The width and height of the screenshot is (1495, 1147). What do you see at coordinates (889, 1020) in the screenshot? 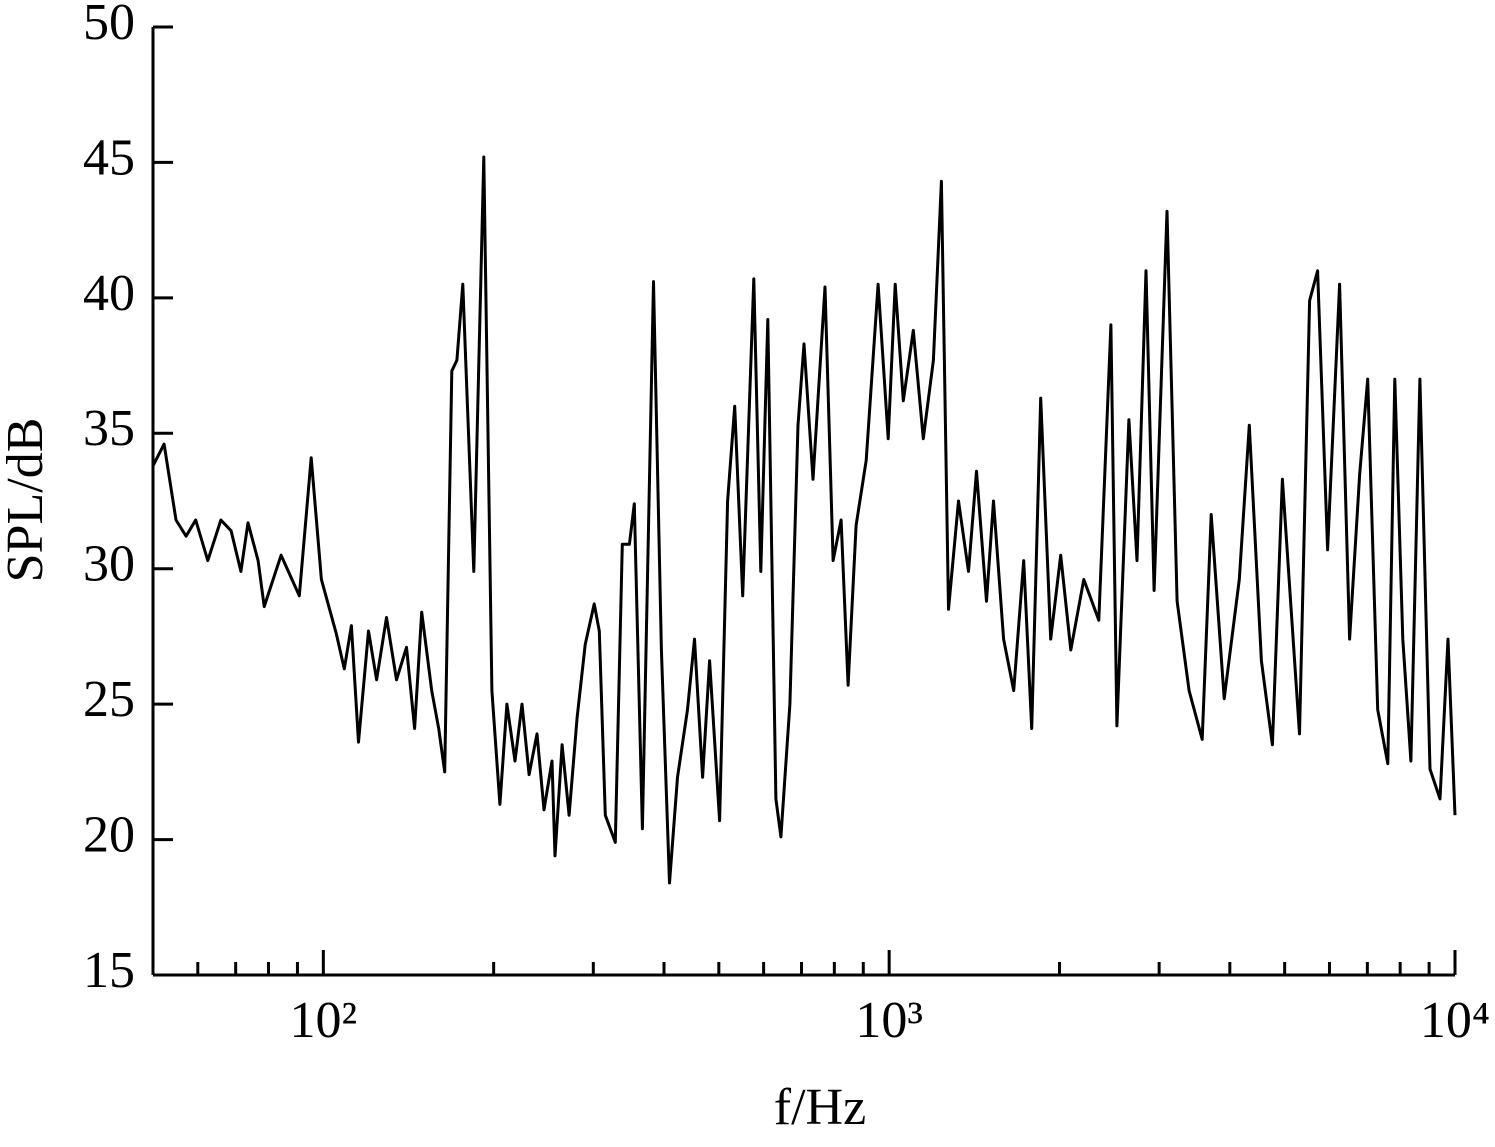
I see `x-tick-label: 10³` at bounding box center [889, 1020].